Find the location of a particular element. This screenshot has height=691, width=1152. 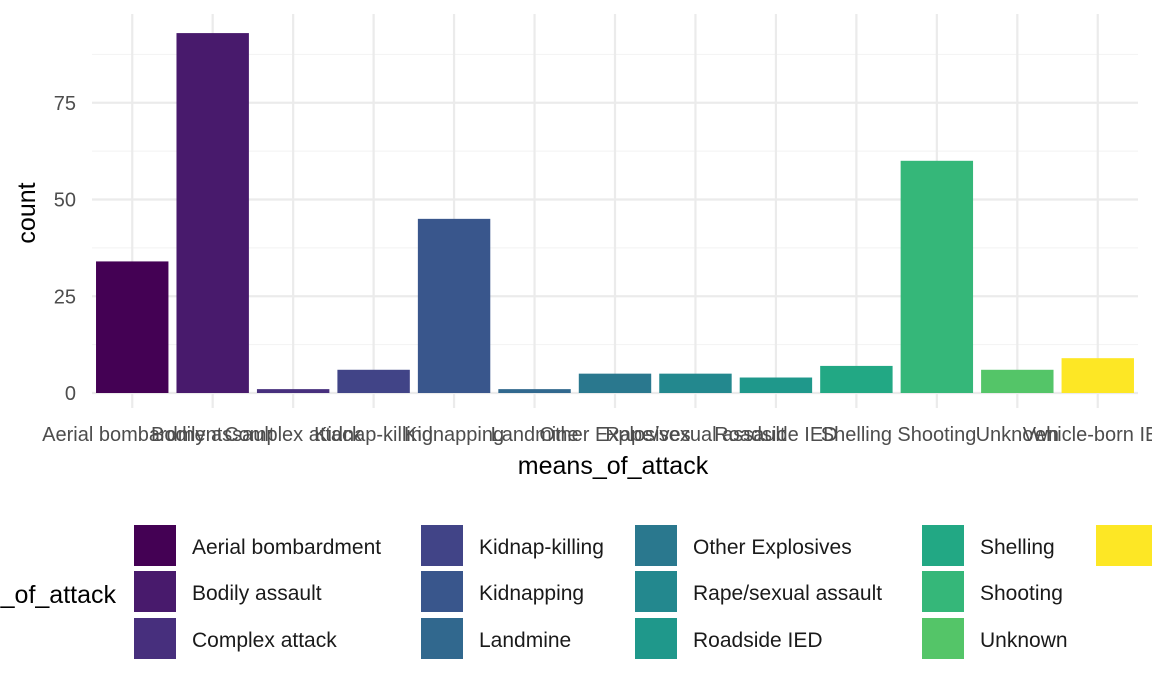

x-tick-label: Other Explosives is located at coordinates (614, 435).